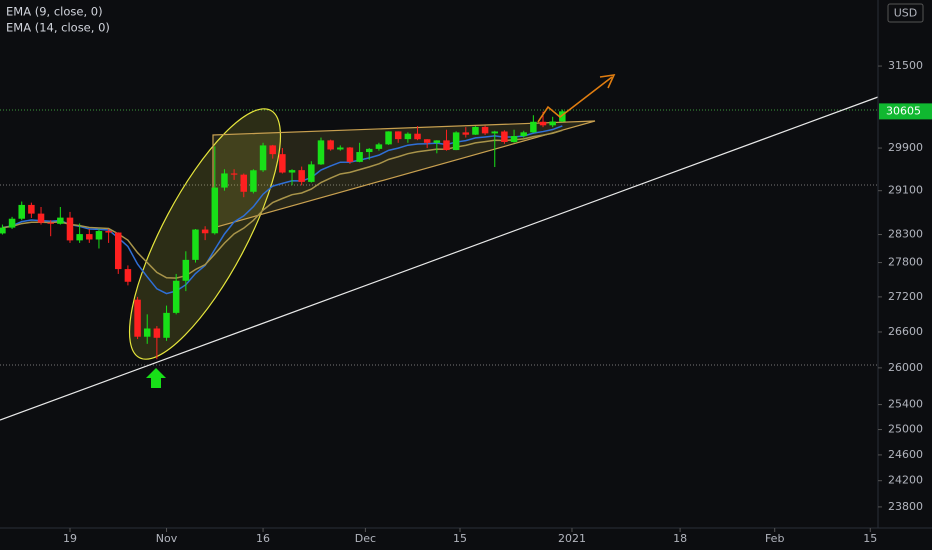 The width and height of the screenshot is (932, 550). I want to click on y-tick-label: 24600, so click(905, 454).